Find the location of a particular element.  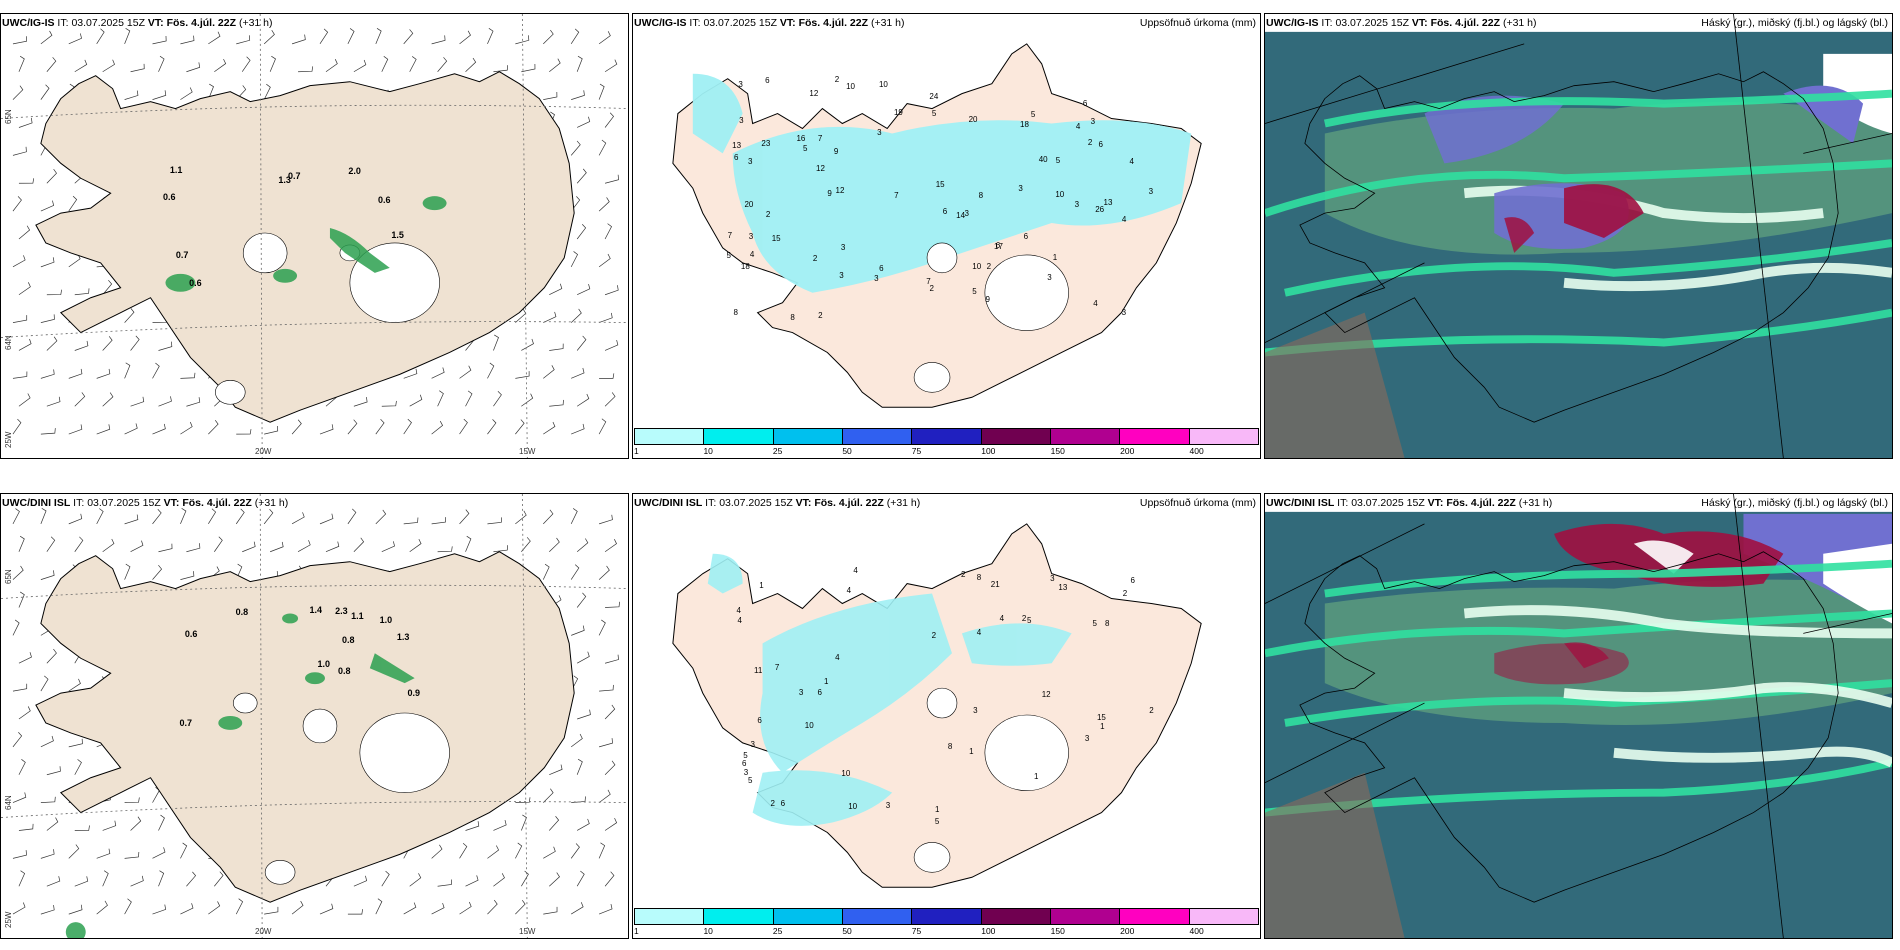

precip-value: 5 is located at coordinates (1094, 623).